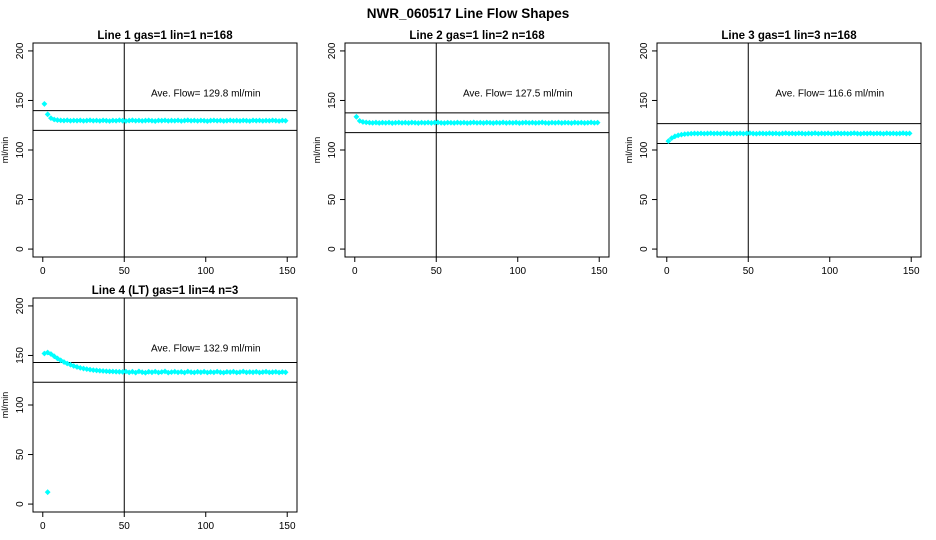 Image resolution: width=936 pixels, height=540 pixels. I want to click on ave-flow-annotation: Ave. Flow= 129.8 ml/min, so click(206, 94).